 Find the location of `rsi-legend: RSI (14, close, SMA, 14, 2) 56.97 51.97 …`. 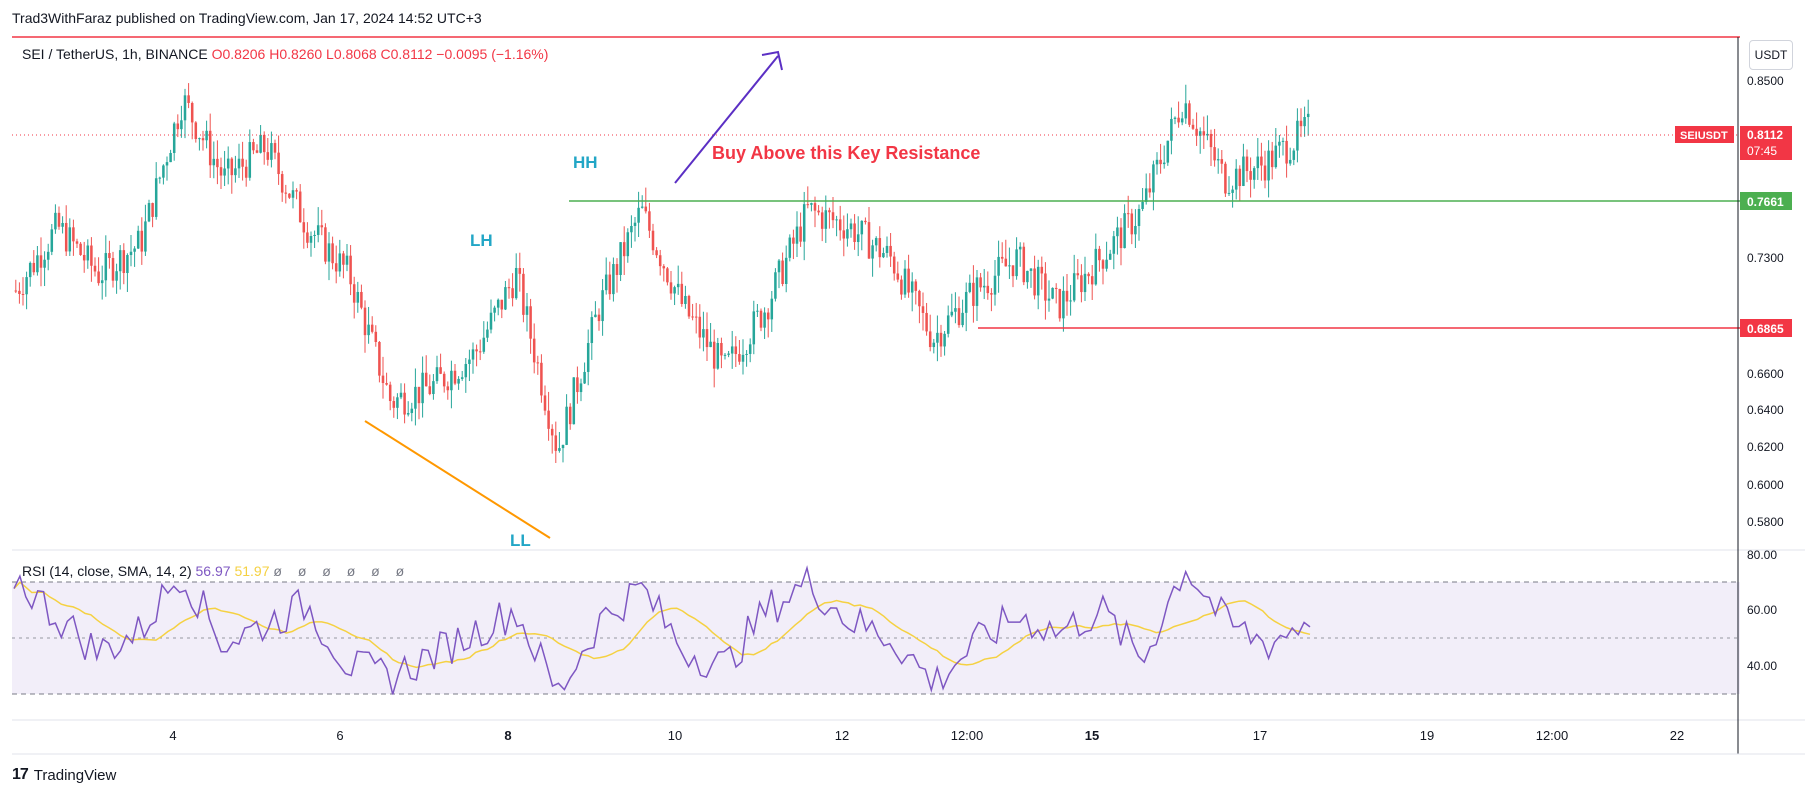

rsi-legend: RSI (14, close, SMA, 14, 2) 56.97 51.97 … is located at coordinates (216, 571).